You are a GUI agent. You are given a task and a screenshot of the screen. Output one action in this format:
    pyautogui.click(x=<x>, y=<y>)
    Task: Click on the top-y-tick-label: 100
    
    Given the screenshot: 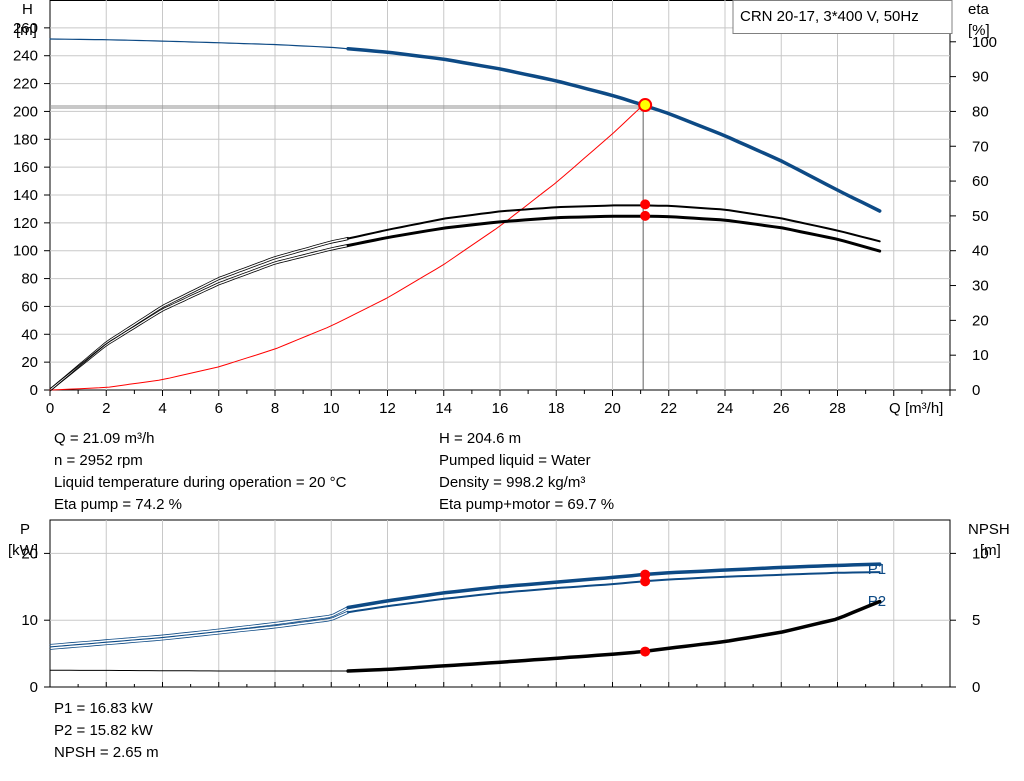 What is the action you would take?
    pyautogui.click(x=25, y=251)
    